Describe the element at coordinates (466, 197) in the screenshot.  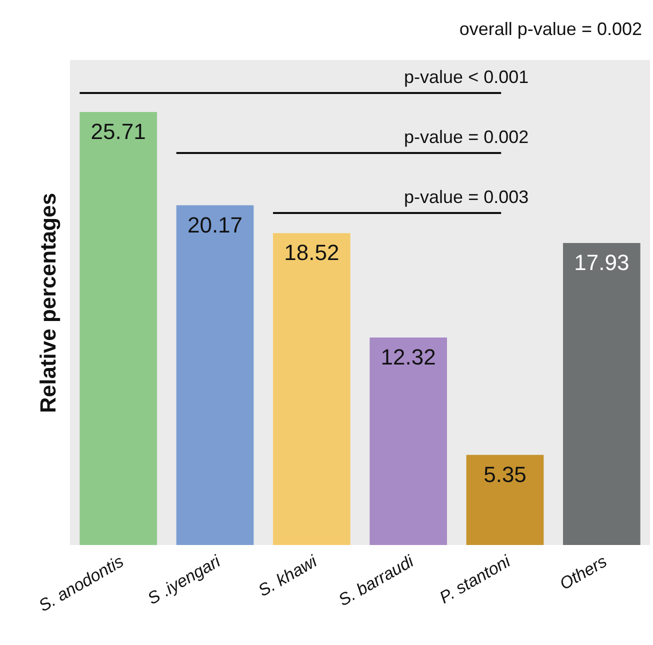
I see `annotation: p-value = 0.003` at that location.